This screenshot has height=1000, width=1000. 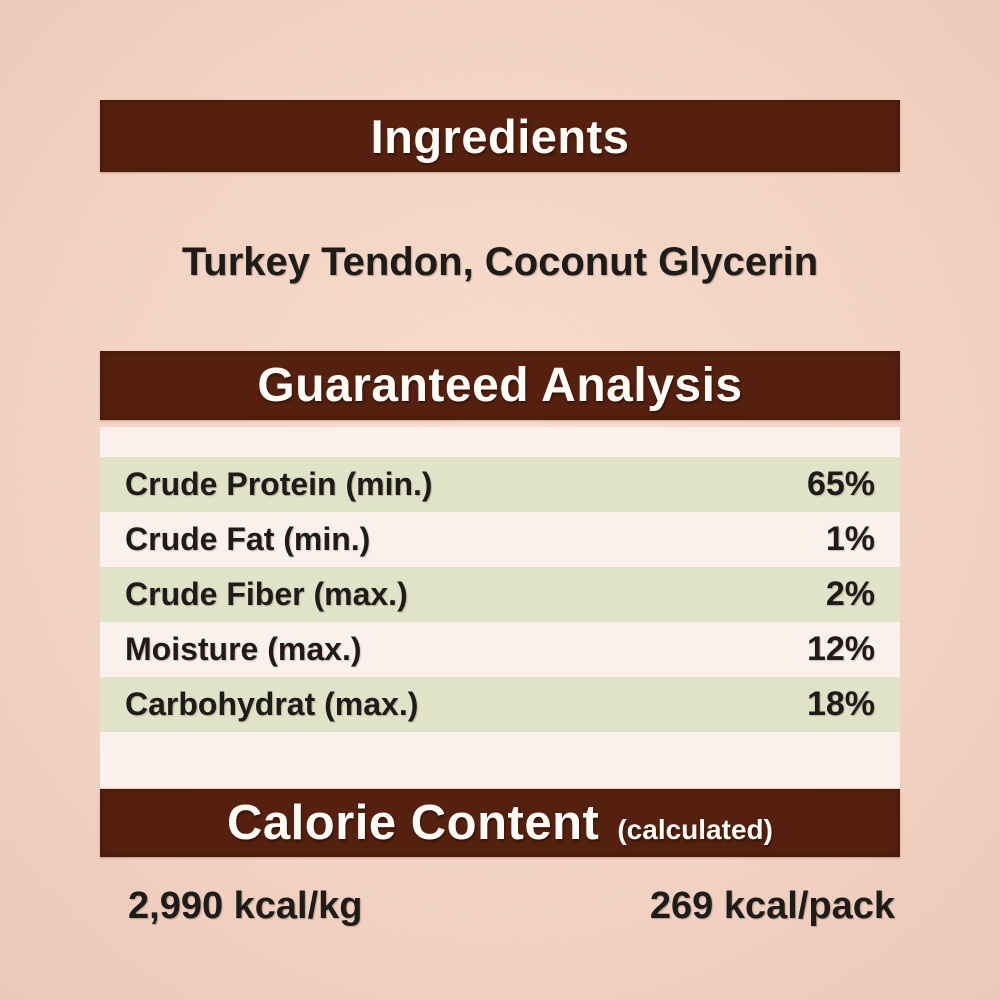 What do you see at coordinates (500, 594) in the screenshot?
I see `table-row: Crude Fiber (max.) 2%` at bounding box center [500, 594].